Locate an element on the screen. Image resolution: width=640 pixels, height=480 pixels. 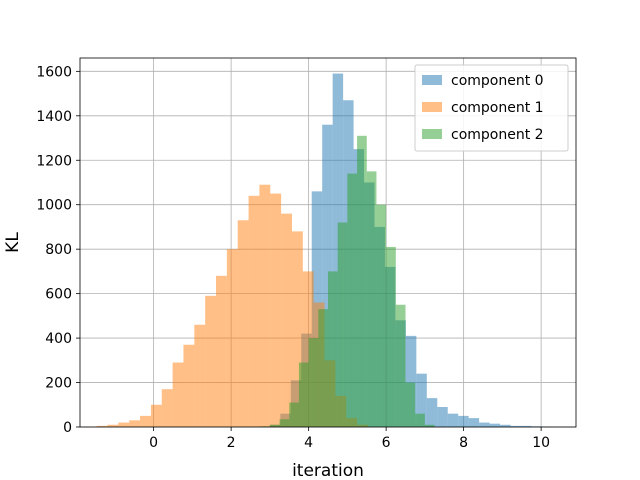
x-axis-ticks: 0 2 4 6 8 10 is located at coordinates (349, 439).